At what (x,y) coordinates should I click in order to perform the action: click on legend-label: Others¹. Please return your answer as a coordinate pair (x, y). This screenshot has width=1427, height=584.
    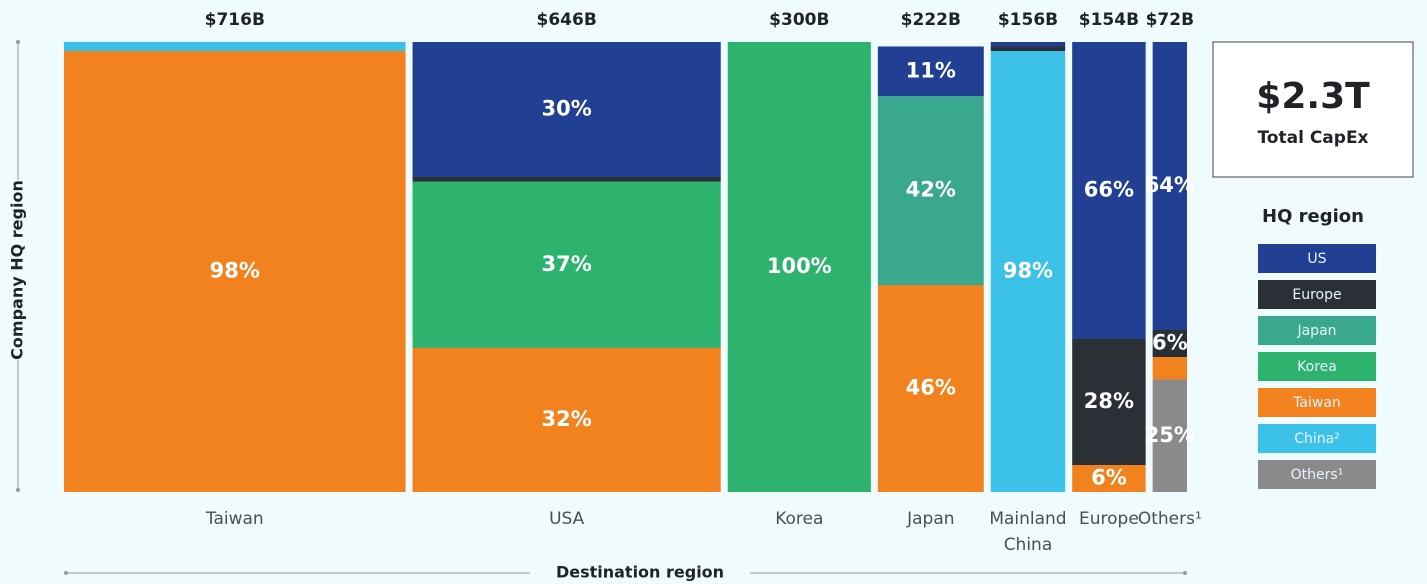
    Looking at the image, I should click on (1317, 475).